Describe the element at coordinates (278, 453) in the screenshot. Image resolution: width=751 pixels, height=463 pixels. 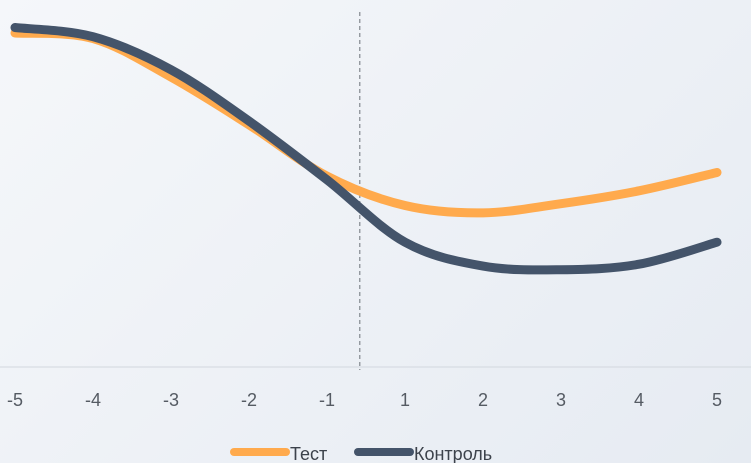
I see `legend-item-test: Тест` at that location.